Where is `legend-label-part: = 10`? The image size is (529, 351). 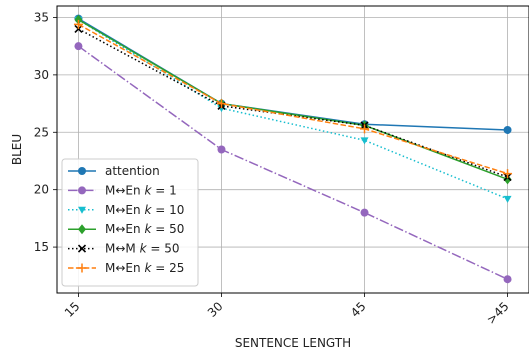
legend-label-part: = 10 is located at coordinates (167, 210).